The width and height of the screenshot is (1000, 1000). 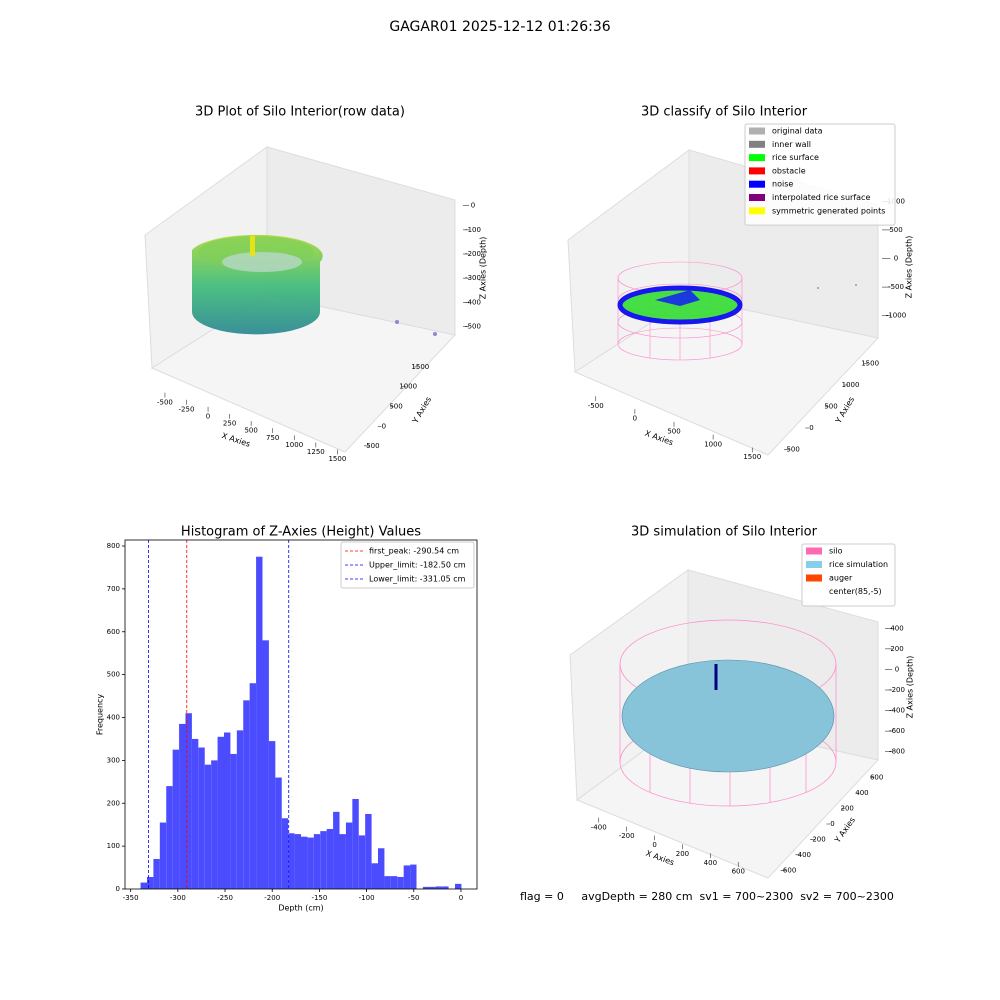 I want to click on x-tick-label: -400, so click(x=599, y=827).